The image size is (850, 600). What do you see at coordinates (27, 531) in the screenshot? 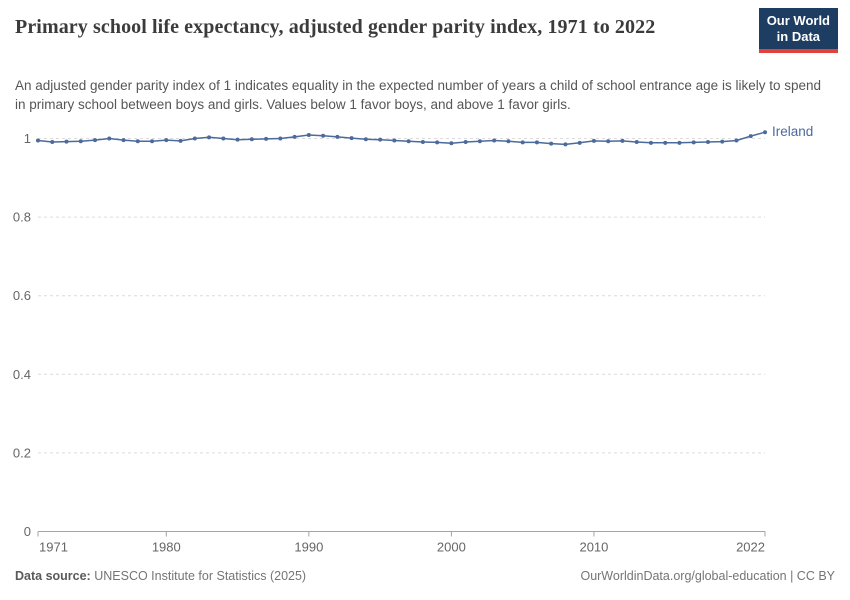
I see `y-tick-label: 0` at bounding box center [27, 531].